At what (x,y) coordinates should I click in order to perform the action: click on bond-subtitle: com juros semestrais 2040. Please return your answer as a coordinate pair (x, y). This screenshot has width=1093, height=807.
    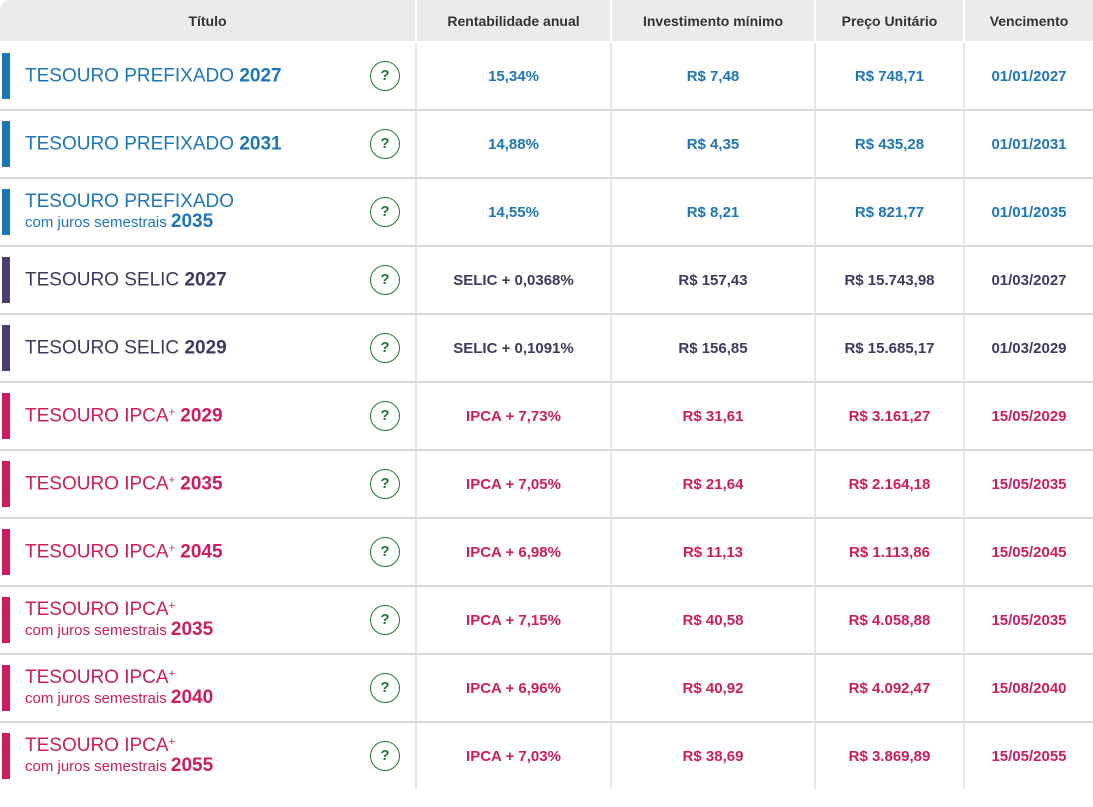
    Looking at the image, I should click on (119, 698).